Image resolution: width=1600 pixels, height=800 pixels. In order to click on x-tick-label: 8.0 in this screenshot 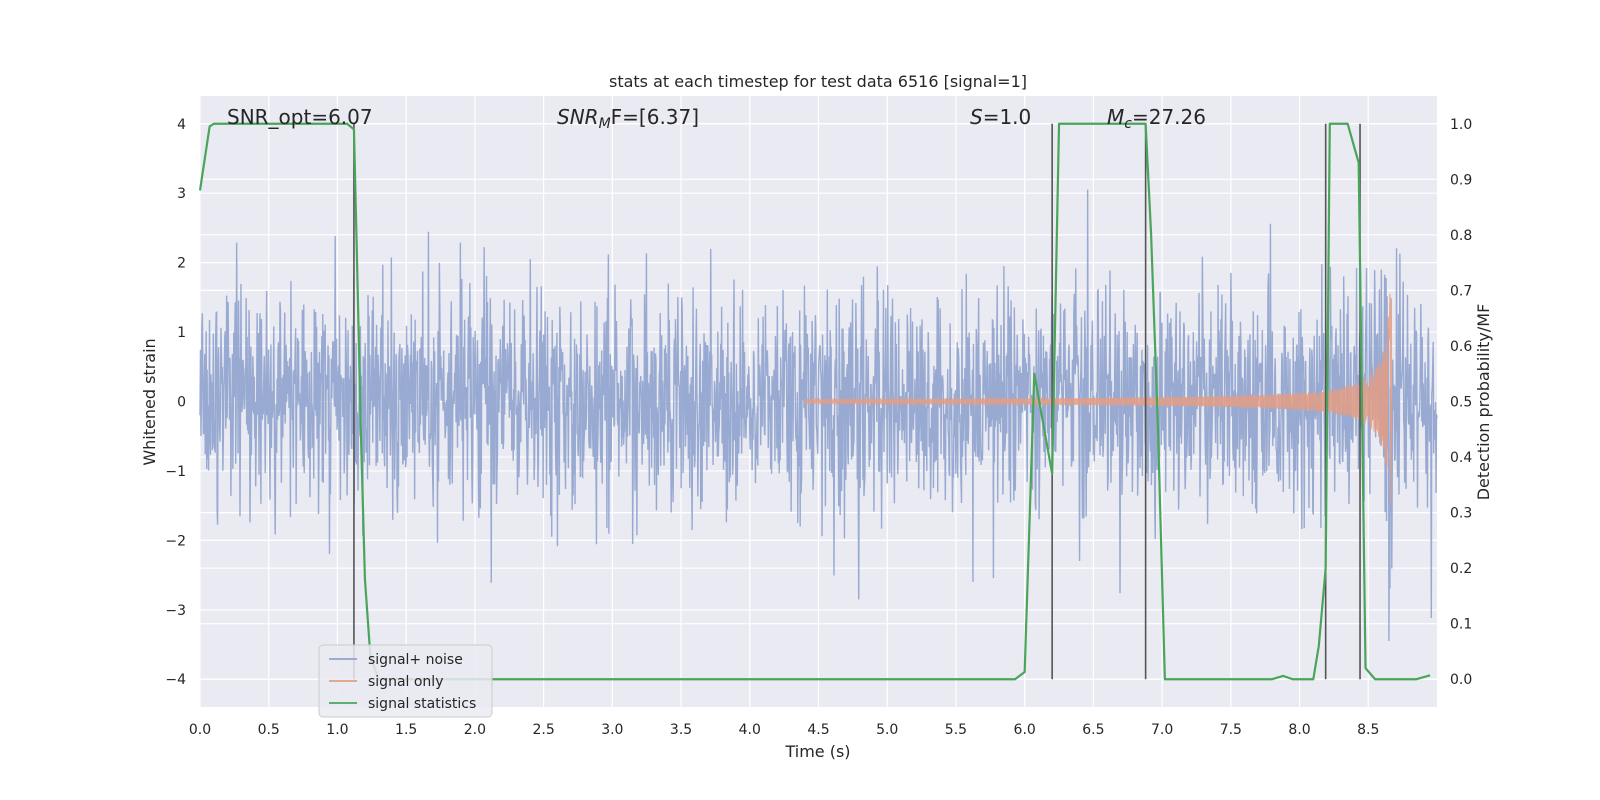, I will do `click(1299, 730)`.